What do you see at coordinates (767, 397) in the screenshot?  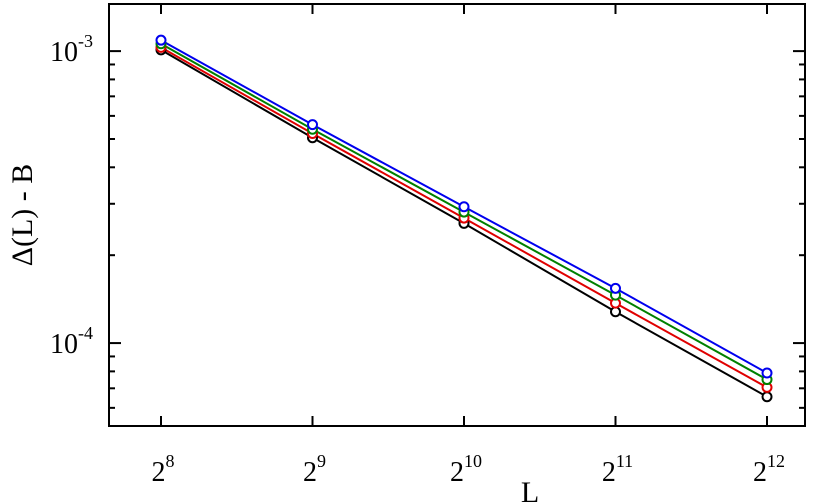 I see `series-1-point` at bounding box center [767, 397].